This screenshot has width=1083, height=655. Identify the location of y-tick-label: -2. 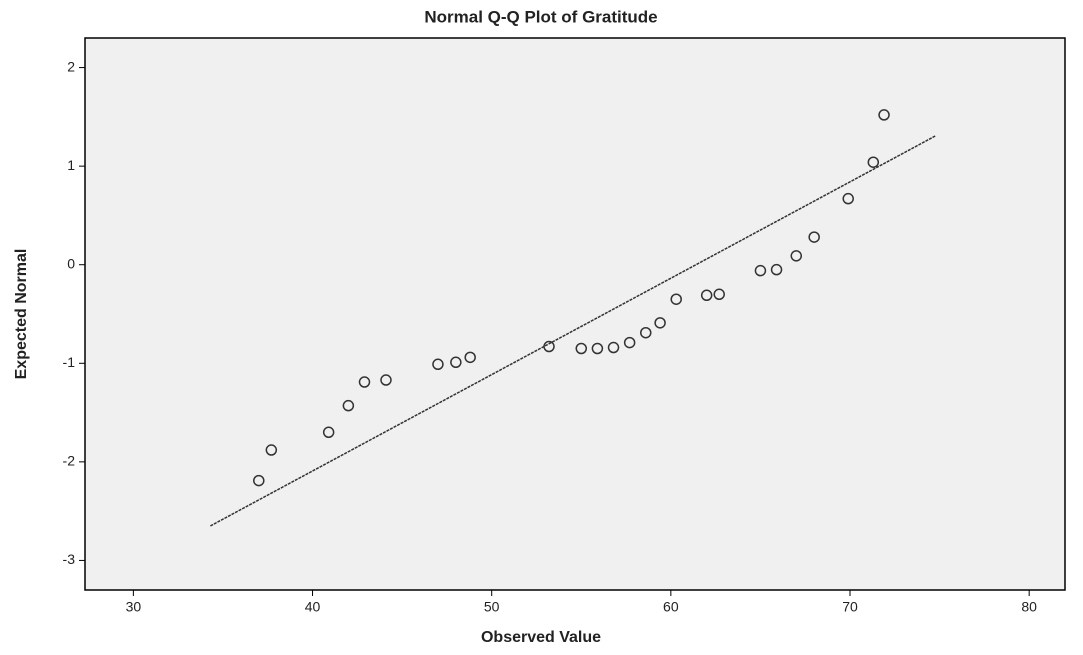
(69, 461).